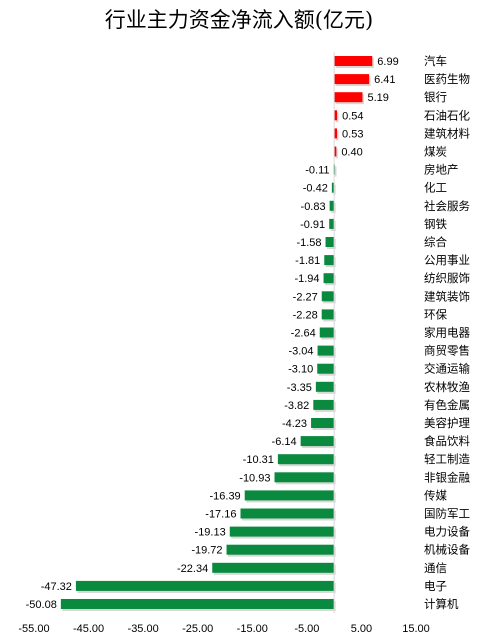 The image size is (478, 639). What do you see at coordinates (197, 629) in the screenshot?
I see `x-tick-label: -25.00` at bounding box center [197, 629].